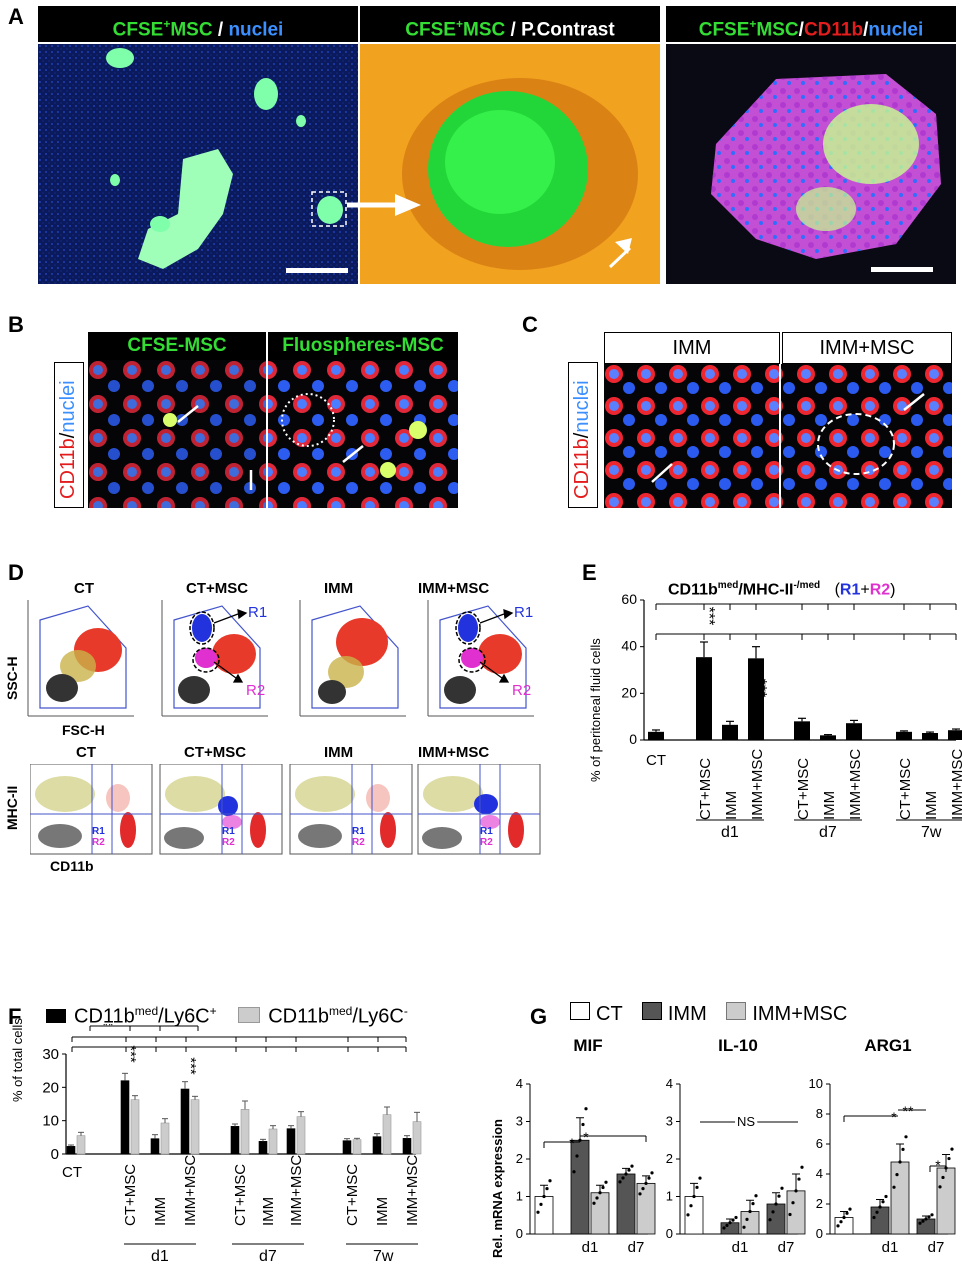 This screenshot has height=1276, width=962. What do you see at coordinates (589, 572) in the screenshot?
I see `panel-label-e: E` at bounding box center [589, 572].